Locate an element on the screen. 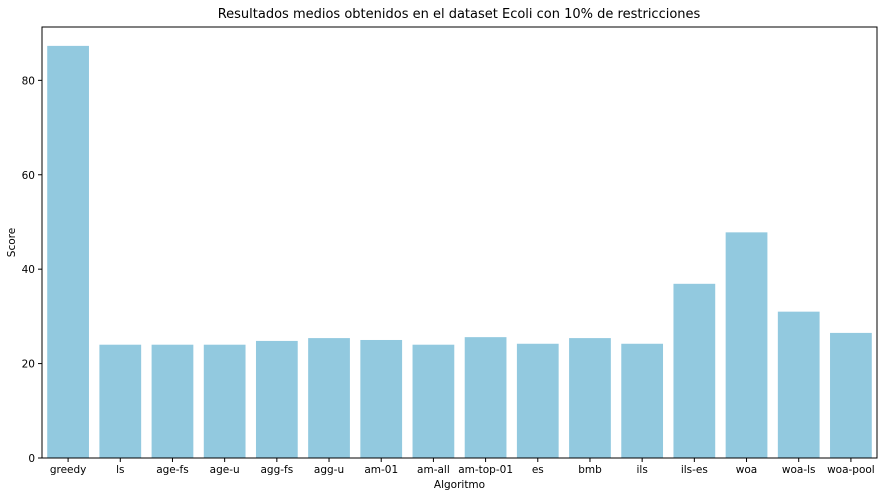 The height and width of the screenshot is (496, 885). x-tick-label: age-fs is located at coordinates (172, 470).